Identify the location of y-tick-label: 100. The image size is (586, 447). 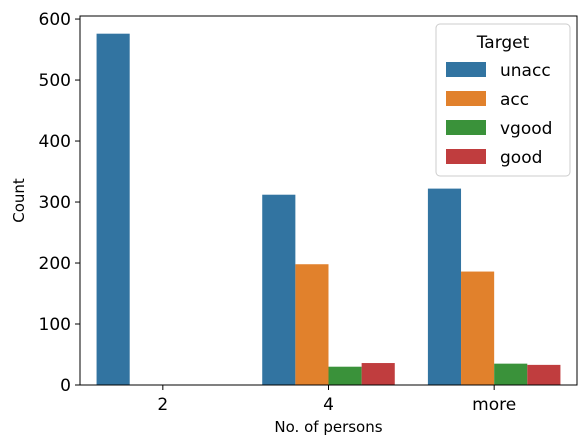
(55, 325).